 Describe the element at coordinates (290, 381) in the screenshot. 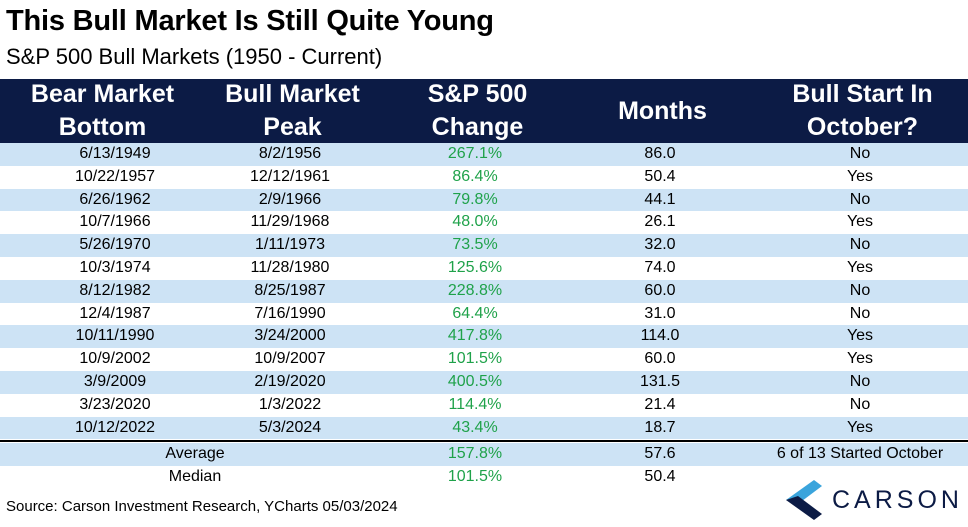

I see `cell-bull-market-peak: 2/19/2020` at that location.